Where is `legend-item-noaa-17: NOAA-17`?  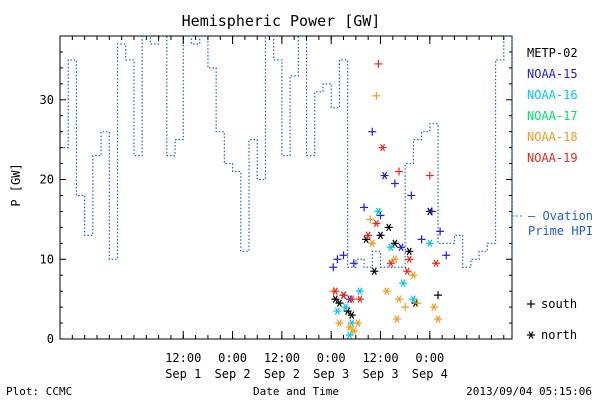
legend-item-noaa-17: NOAA-17 is located at coordinates (552, 116).